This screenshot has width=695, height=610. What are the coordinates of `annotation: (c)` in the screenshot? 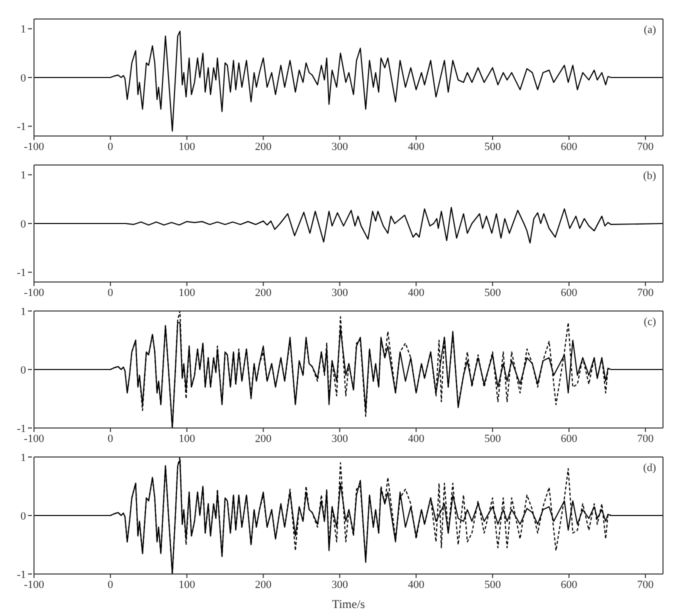 It's located at (650, 322).